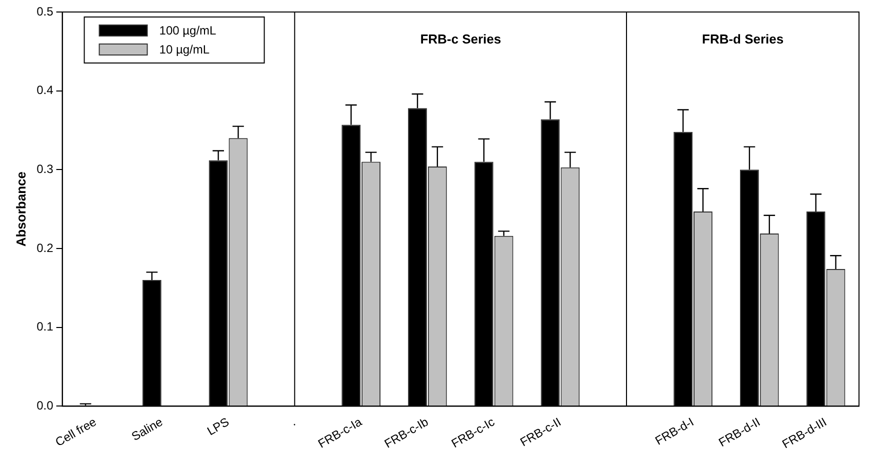  What do you see at coordinates (743, 39) in the screenshot?
I see `annotation: FRB-d Series` at bounding box center [743, 39].